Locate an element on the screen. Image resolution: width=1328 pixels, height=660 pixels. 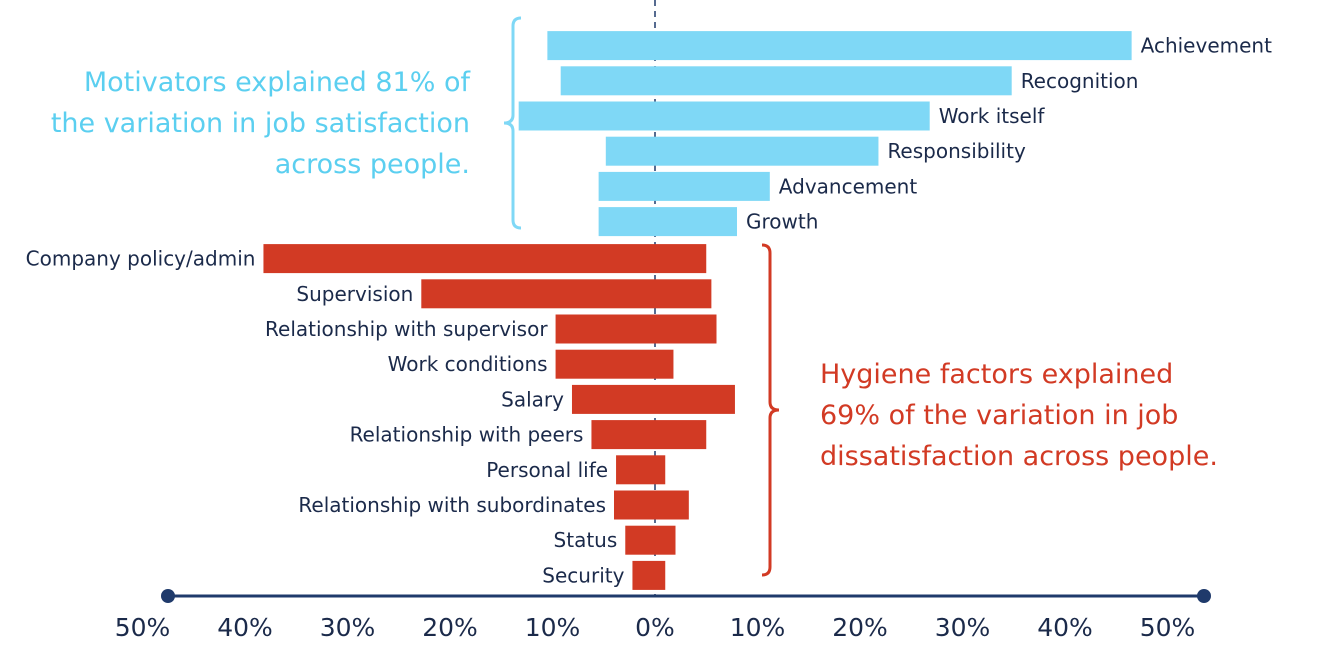
motivators-annotation-line: Motivators explained 81% of is located at coordinates (276, 82).